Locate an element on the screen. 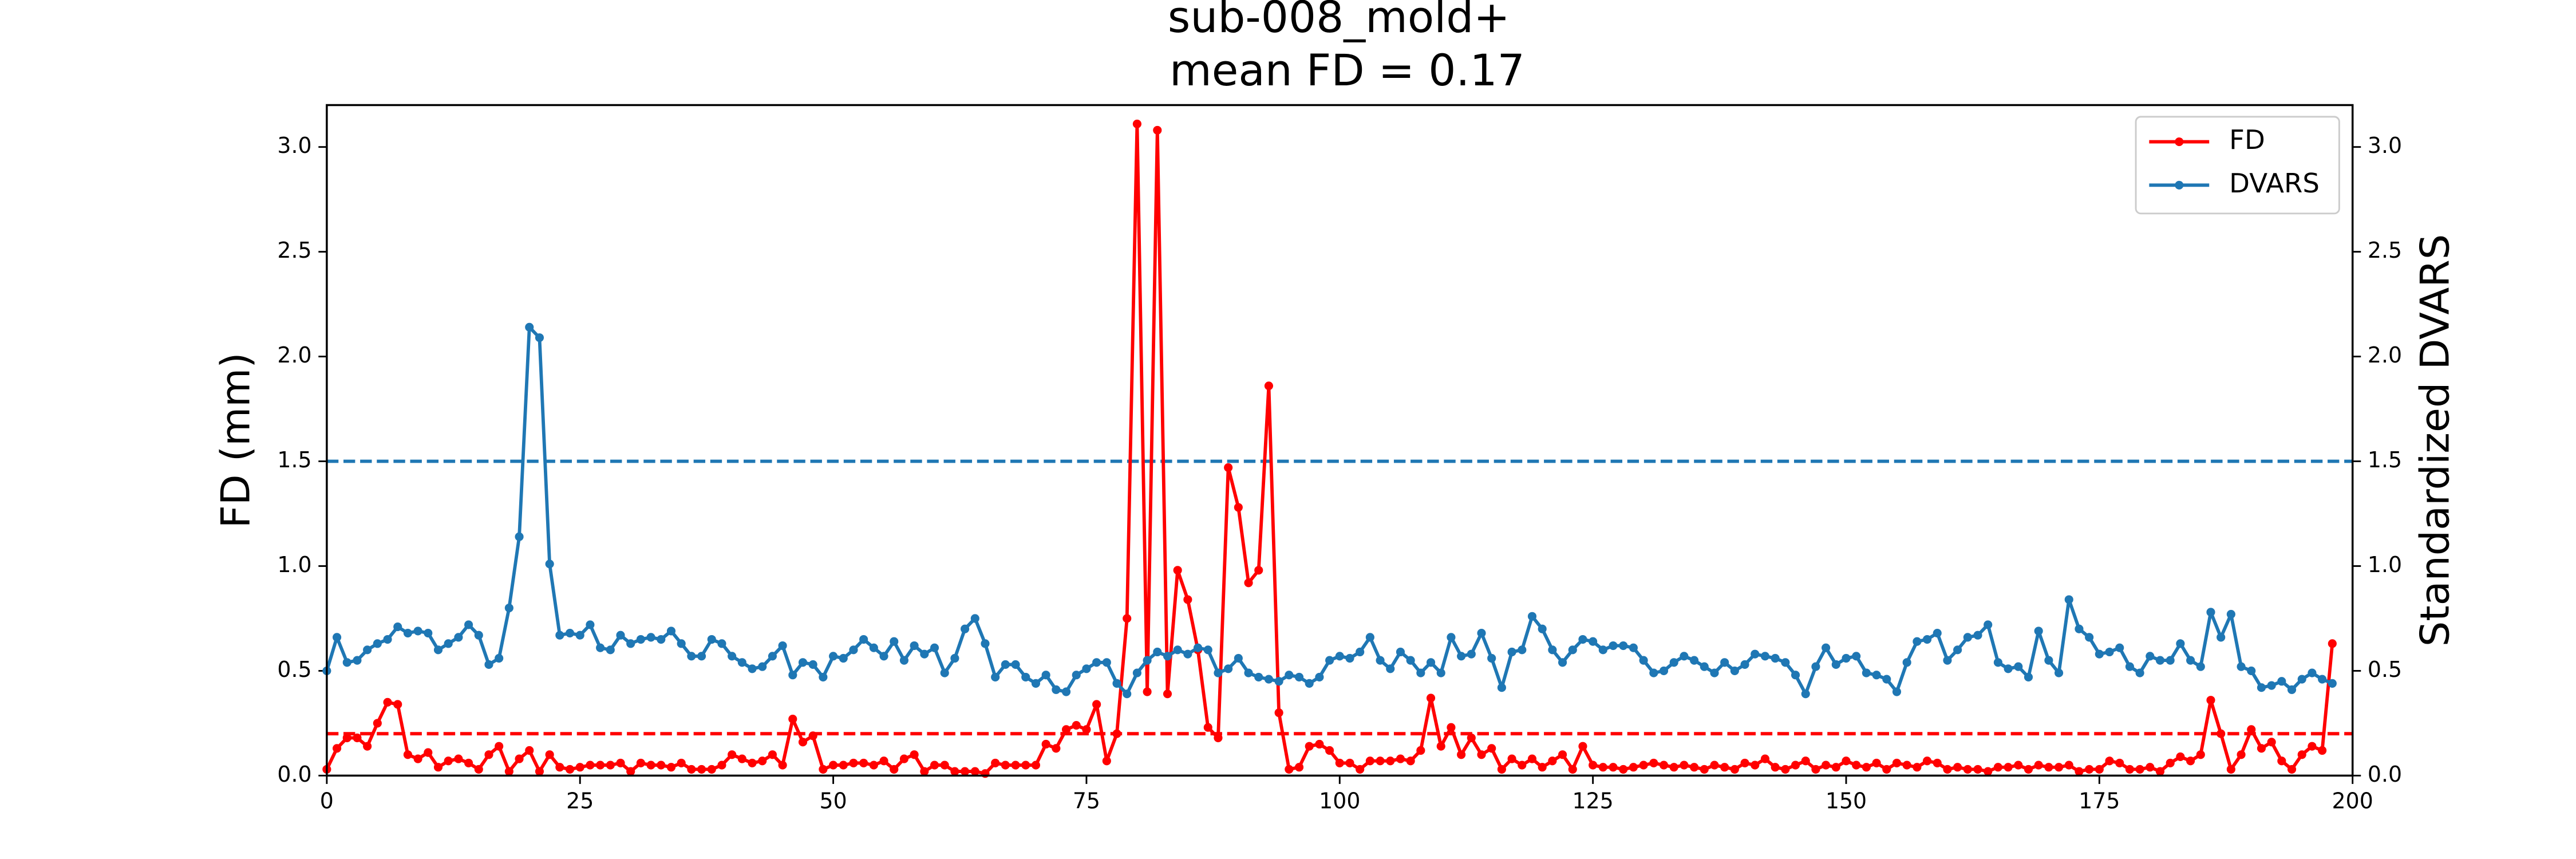 This screenshot has height=859, width=2576. x-tick-label: 0 is located at coordinates (327, 800).